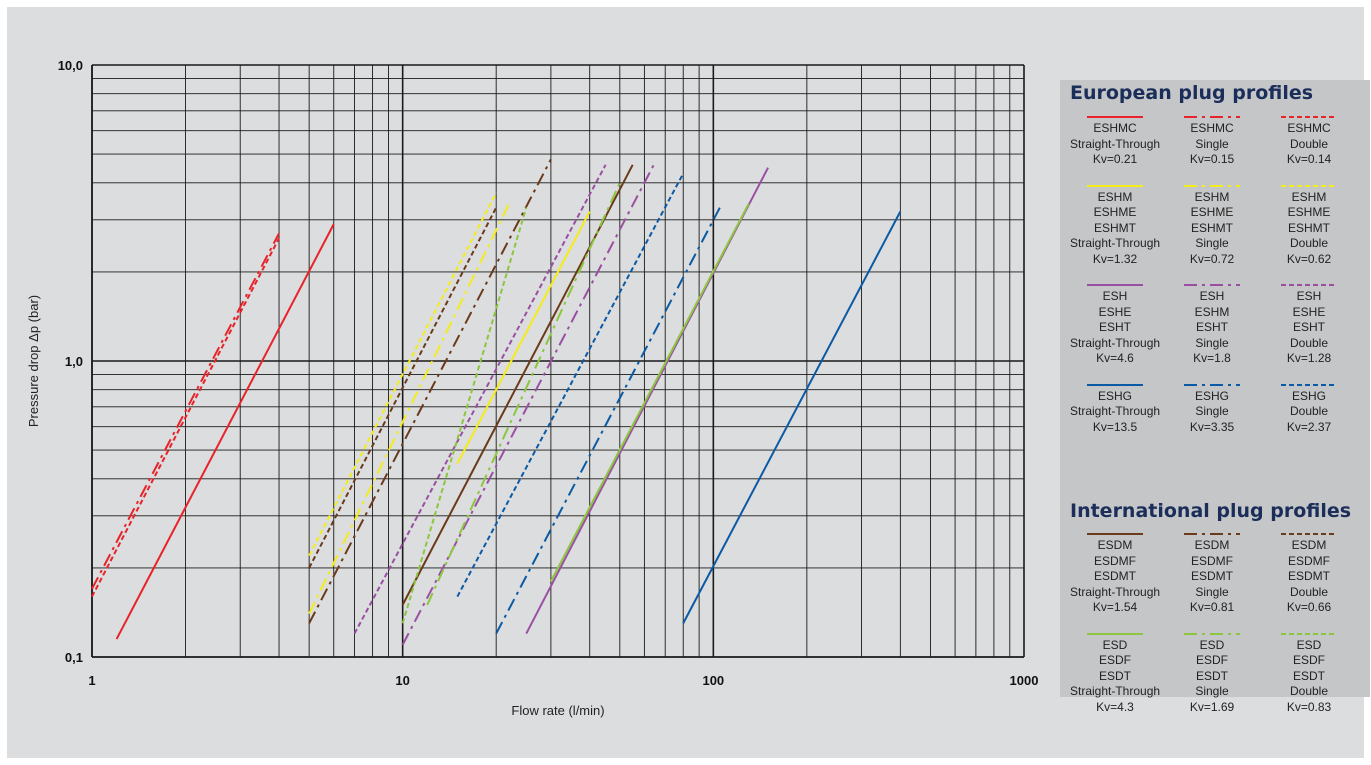  Describe the element at coordinates (1212, 258) in the screenshot. I see `legend-label: Kv=0.72` at that location.